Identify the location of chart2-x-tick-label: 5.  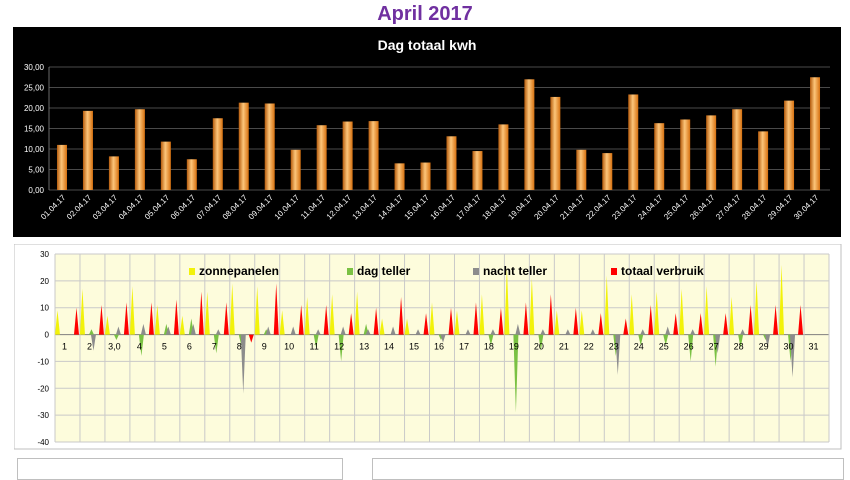
(164, 347).